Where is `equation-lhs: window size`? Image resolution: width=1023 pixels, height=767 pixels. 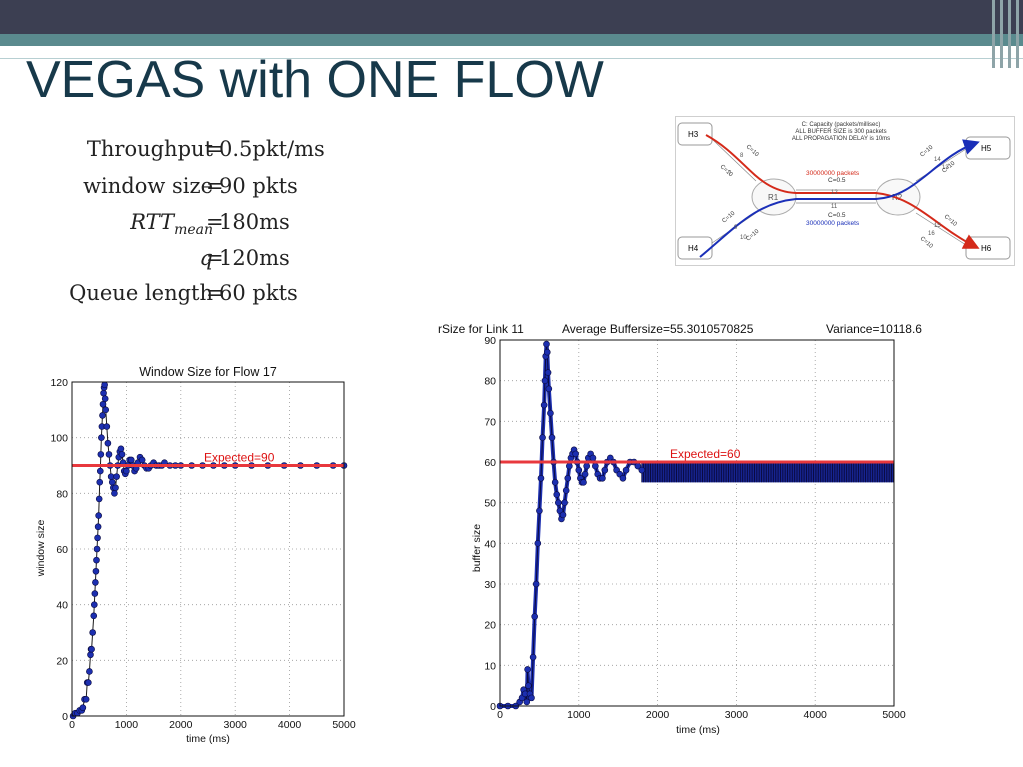 equation-lhs: window size is located at coordinates (148, 186).